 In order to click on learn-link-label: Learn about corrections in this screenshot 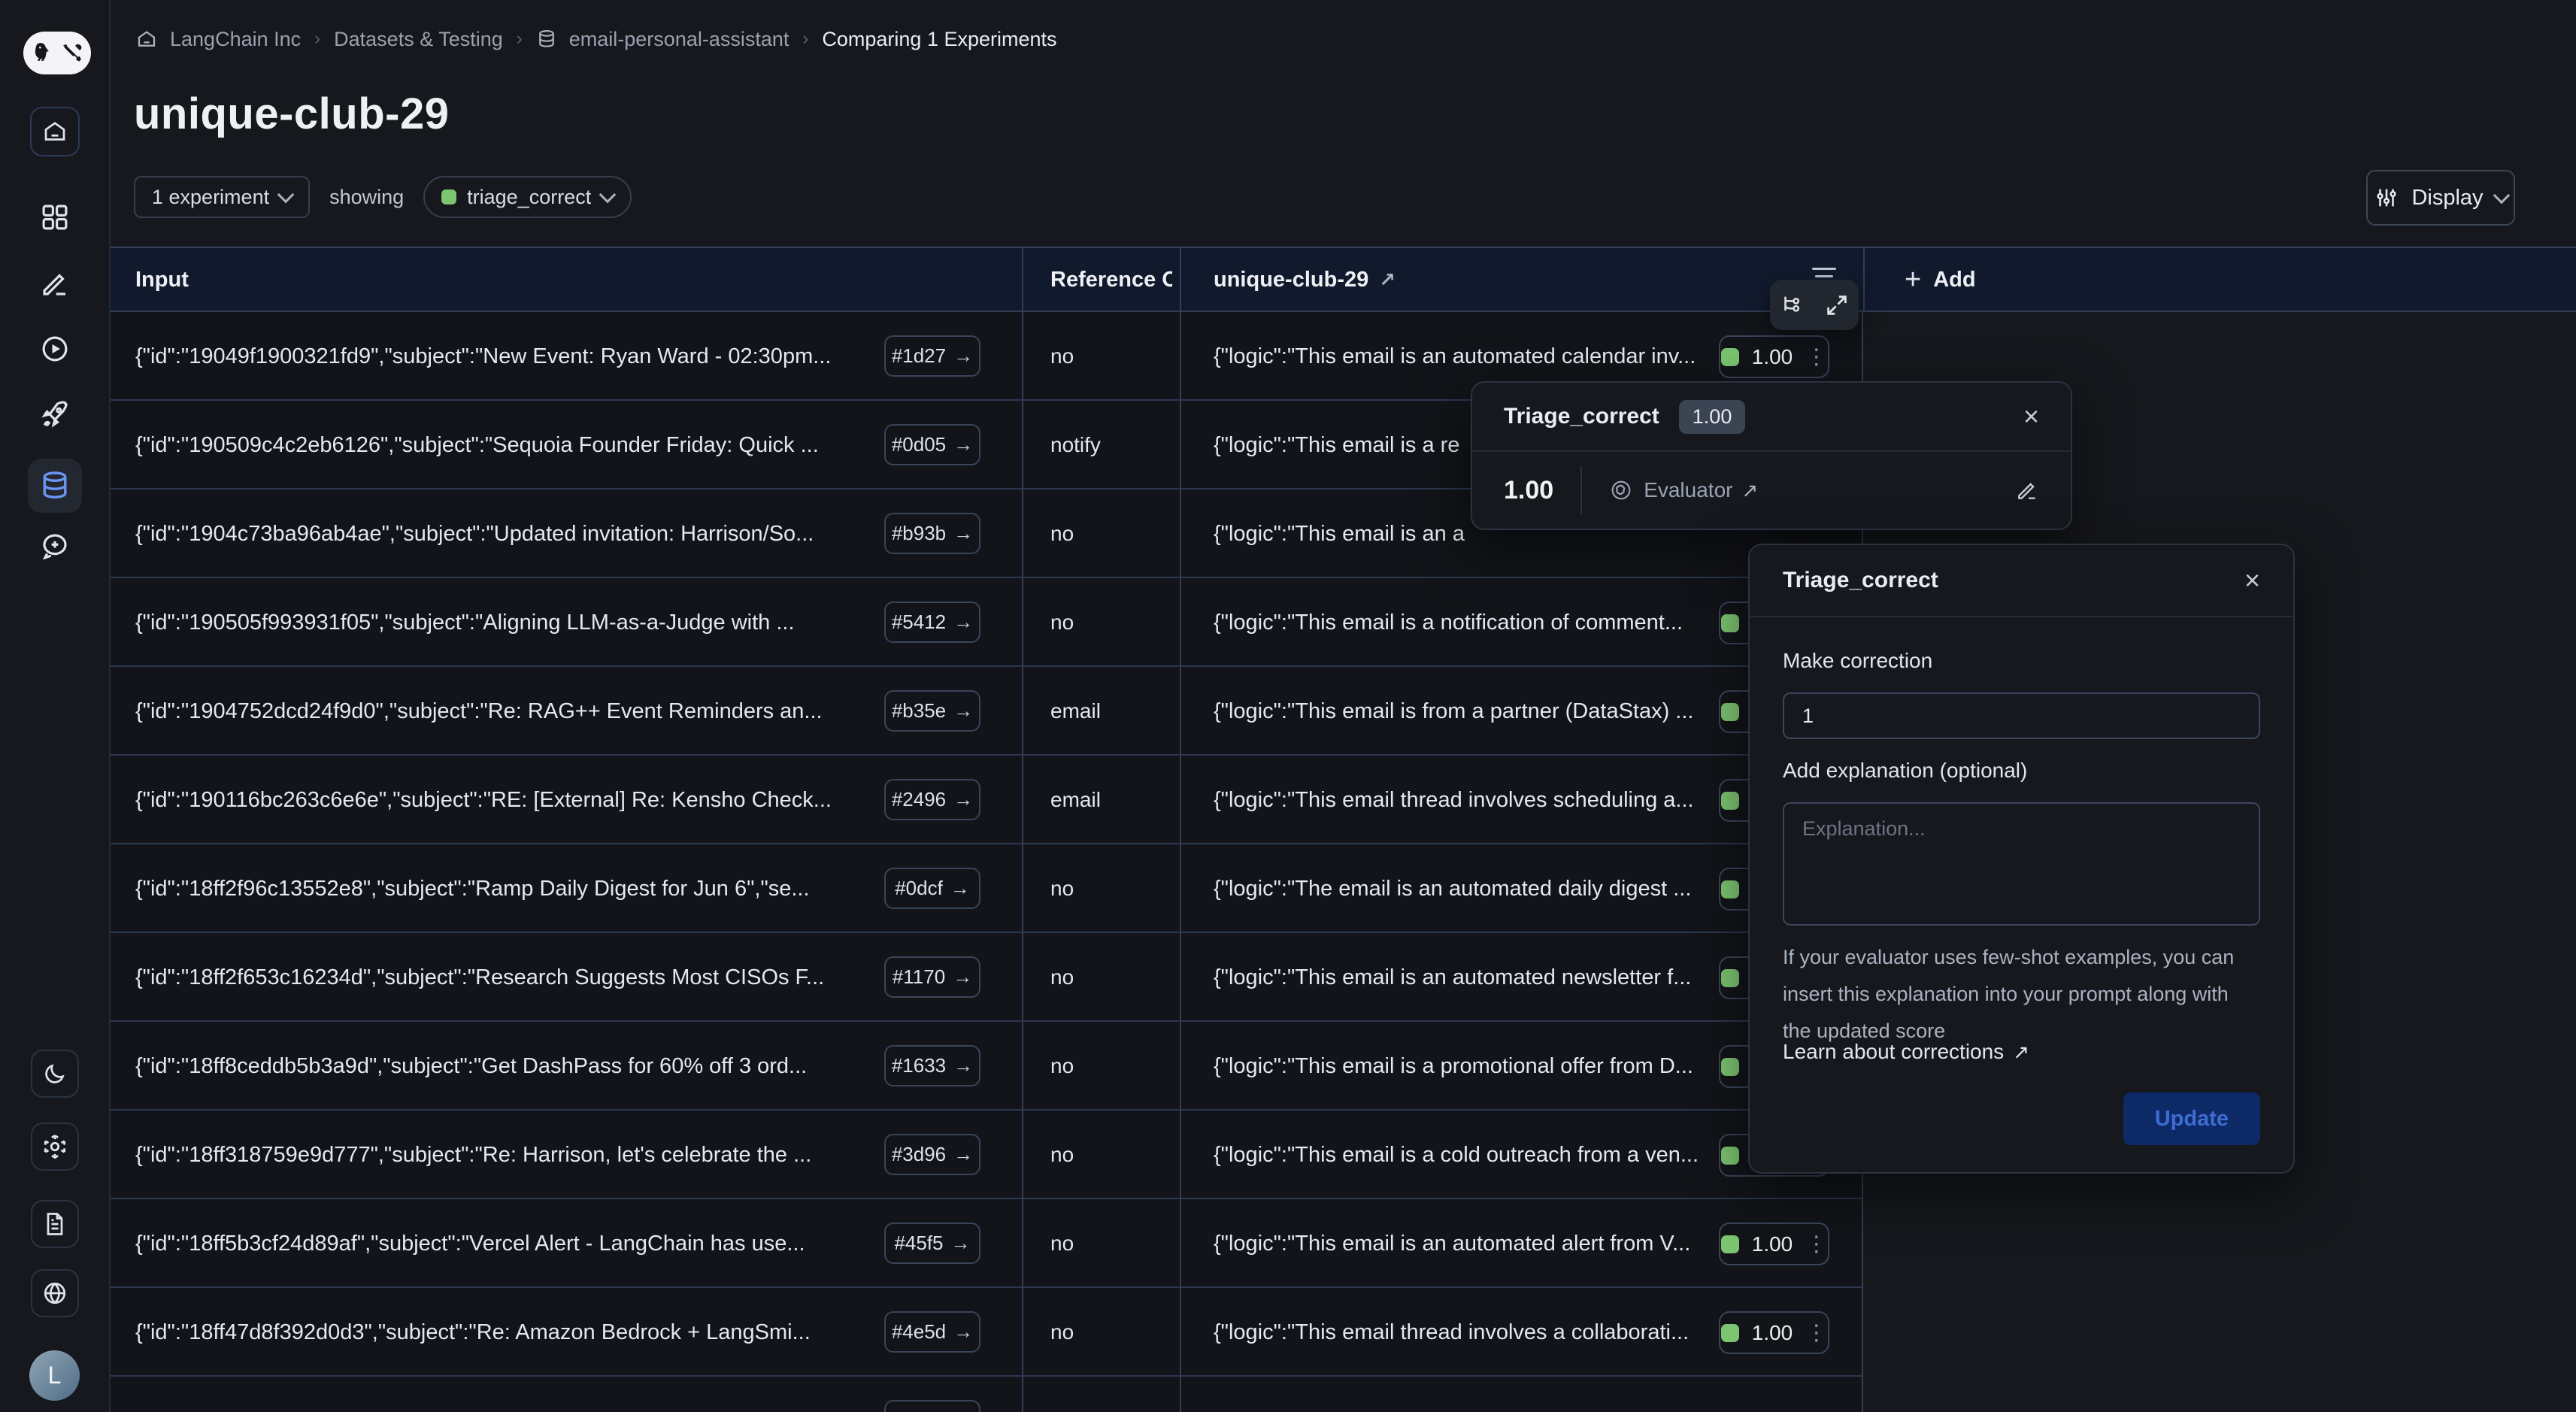, I will do `click(1894, 1052)`.